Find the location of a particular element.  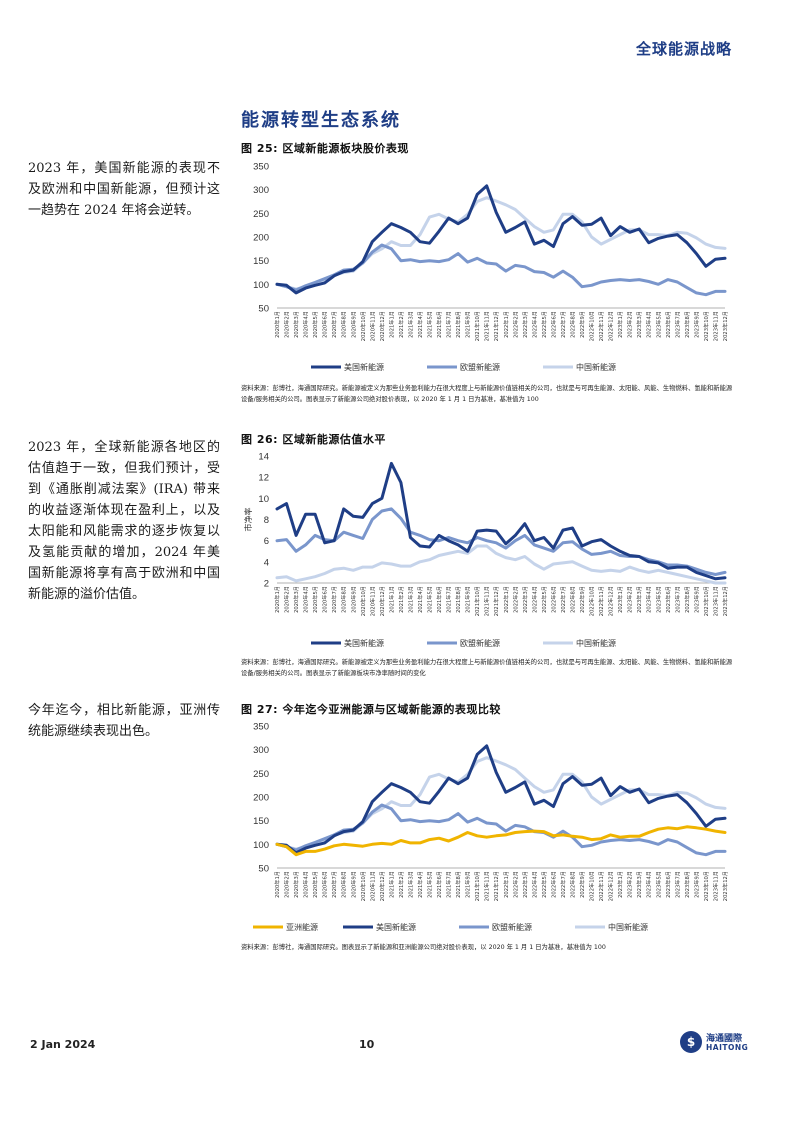

x-tick-label: 2023年8月 is located at coordinates (687, 884).